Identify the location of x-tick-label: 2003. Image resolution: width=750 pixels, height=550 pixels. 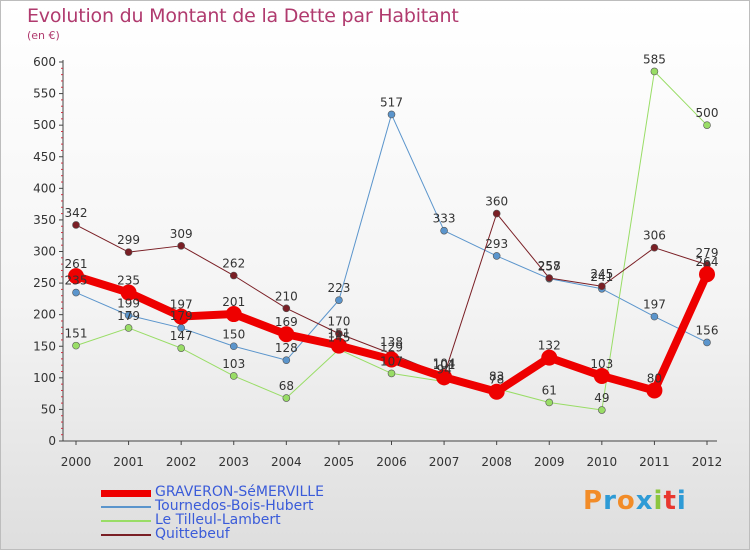
(233, 462).